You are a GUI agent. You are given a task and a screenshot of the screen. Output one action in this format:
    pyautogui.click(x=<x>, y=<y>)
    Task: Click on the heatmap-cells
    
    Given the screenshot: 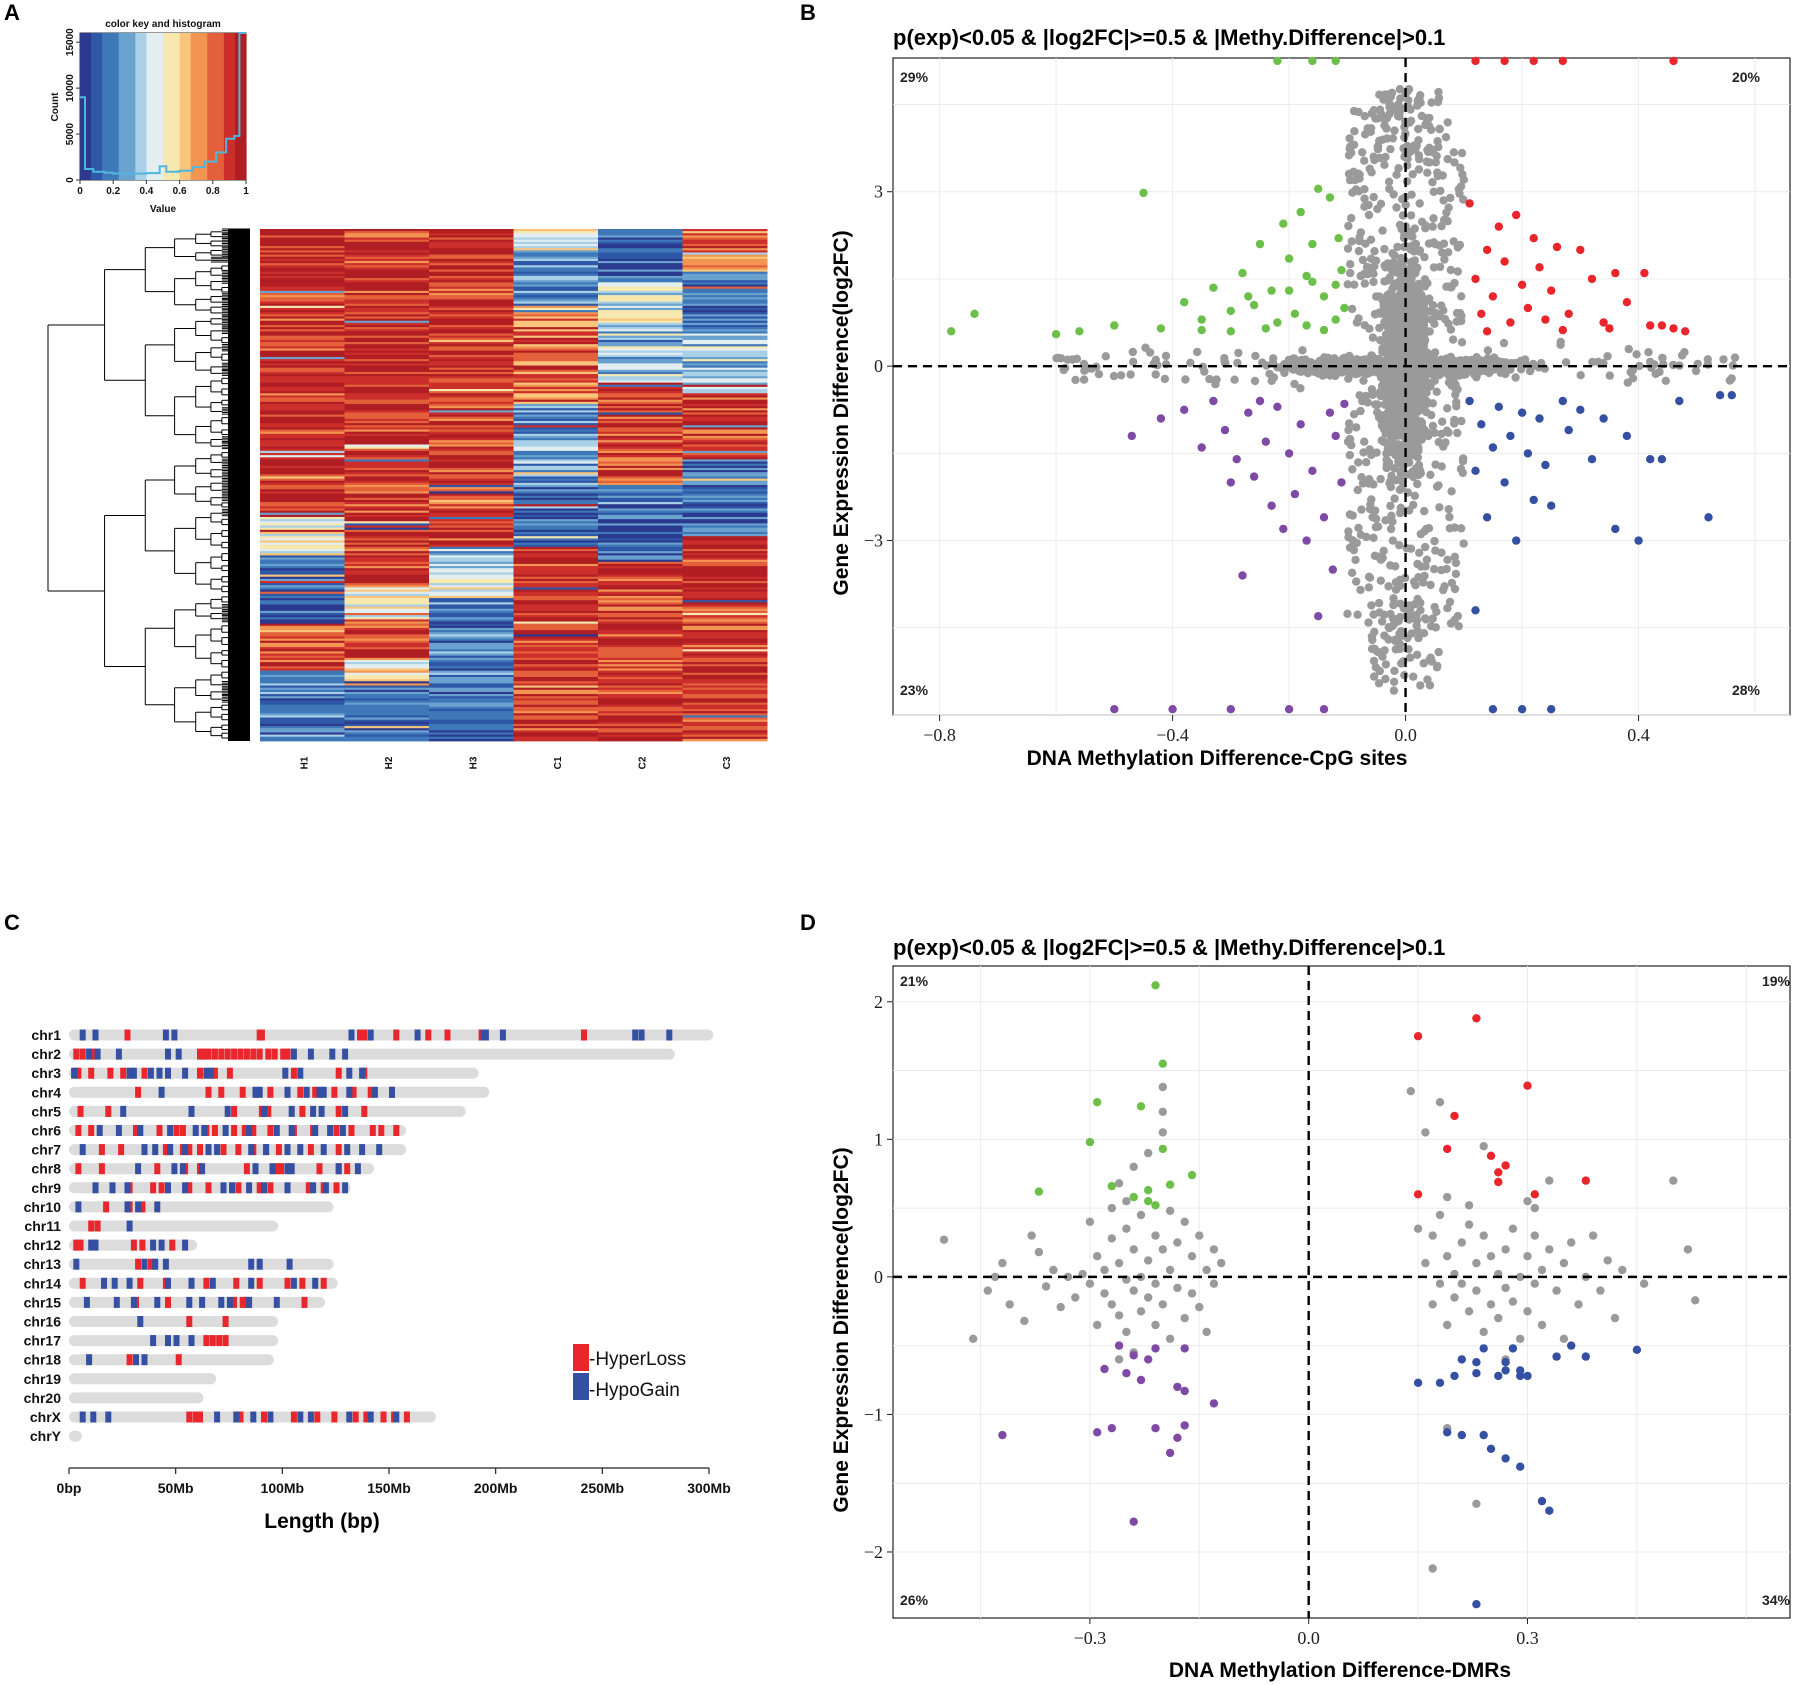 What is the action you would take?
    pyautogui.click(x=514, y=485)
    